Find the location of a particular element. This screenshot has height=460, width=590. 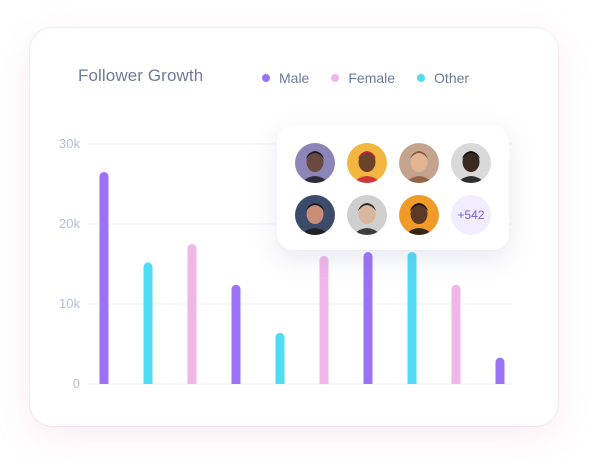

legend-item-other: Other is located at coordinates (443, 78).